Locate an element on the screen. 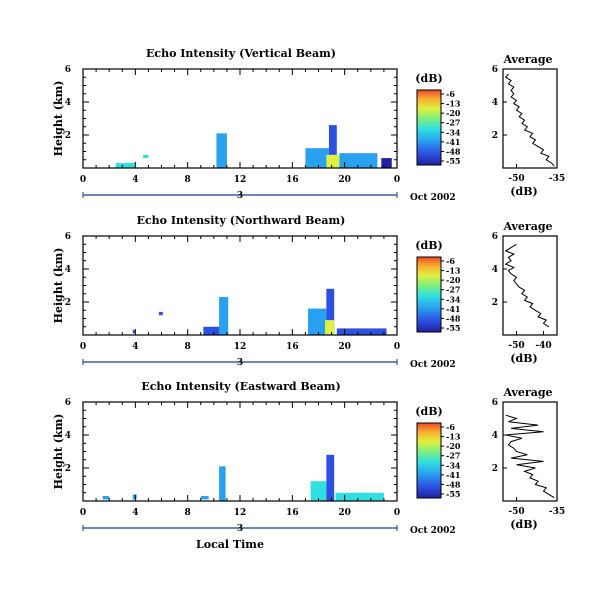 The image size is (611, 598). x-axis-label: Local Time is located at coordinates (230, 544).